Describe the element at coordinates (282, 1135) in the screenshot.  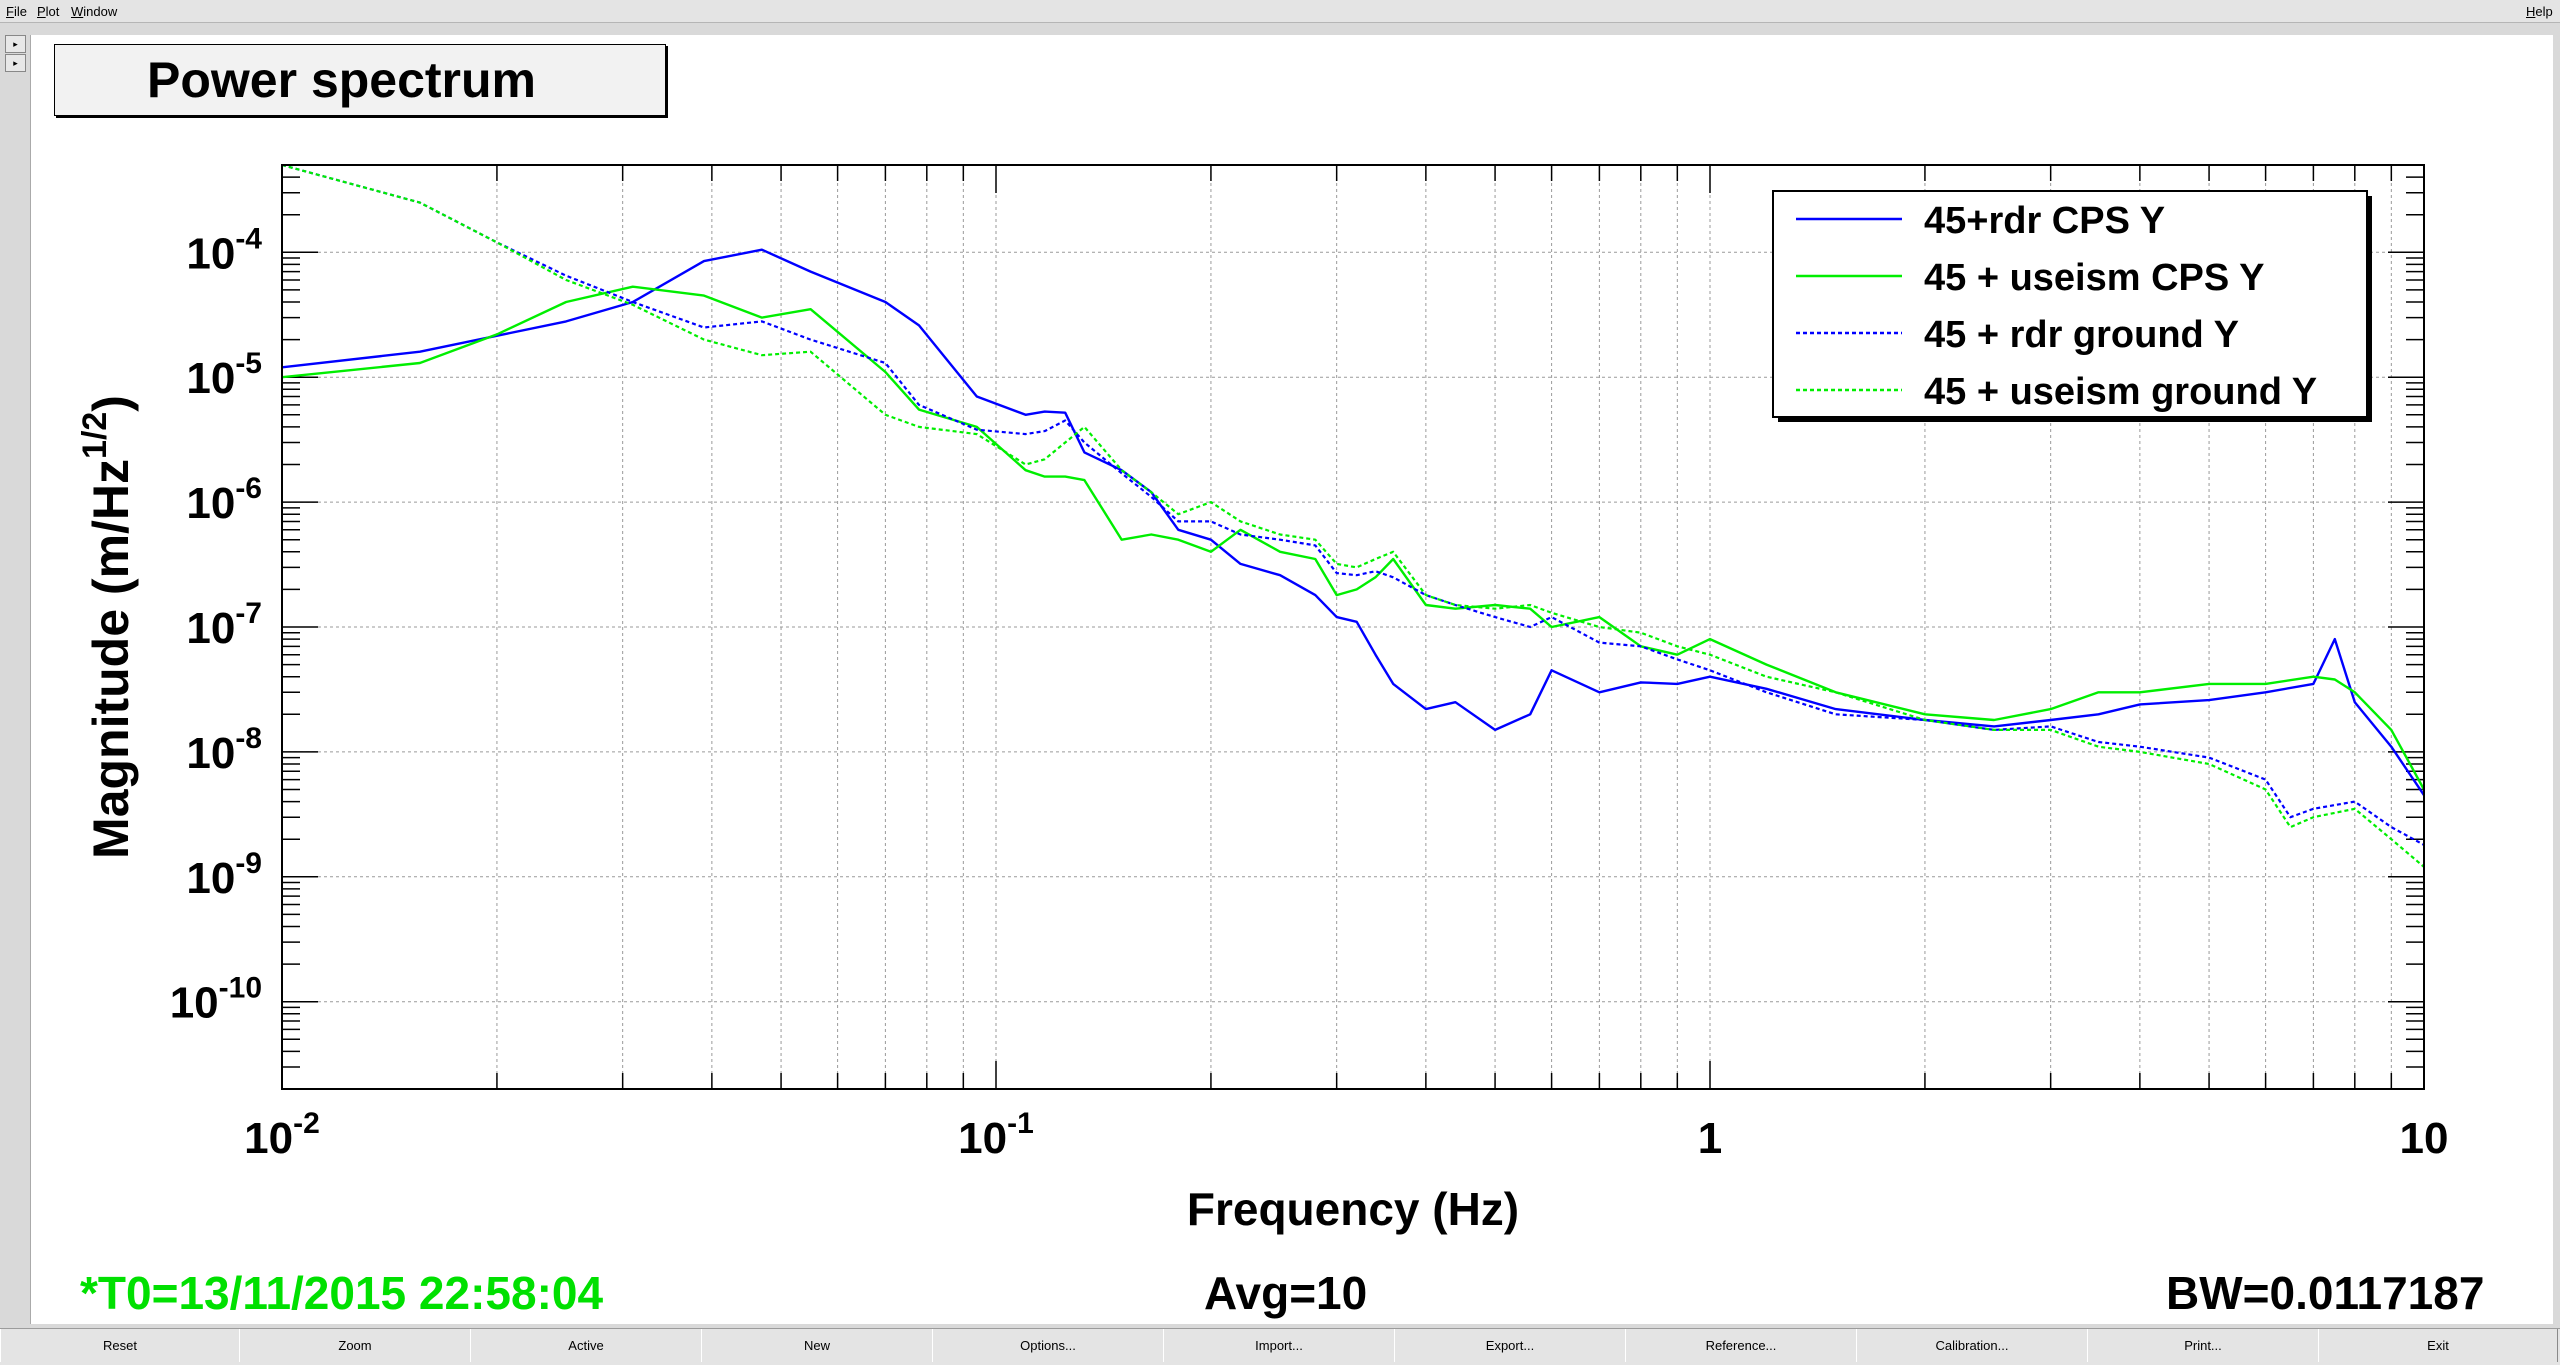
I see `x-tick-label: 10⁻²` at that location.